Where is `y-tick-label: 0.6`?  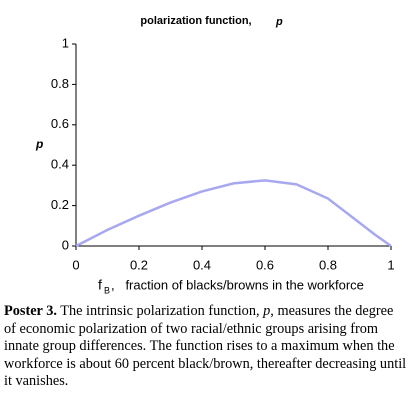 y-tick-label: 0.6 is located at coordinates (60, 123).